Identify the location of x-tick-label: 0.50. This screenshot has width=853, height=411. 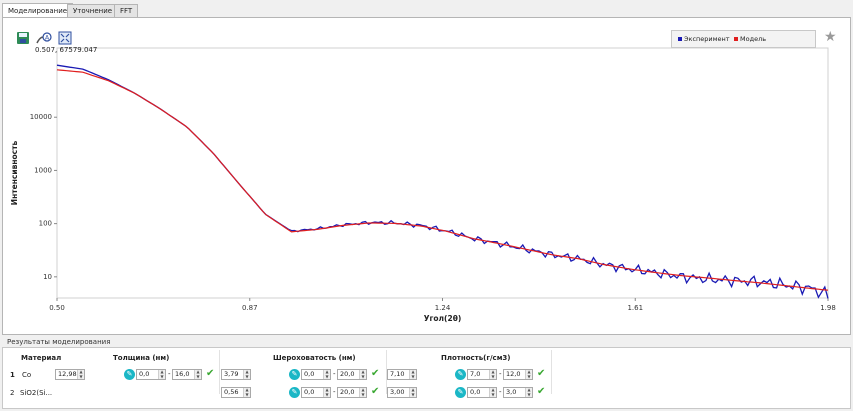
(57, 308).